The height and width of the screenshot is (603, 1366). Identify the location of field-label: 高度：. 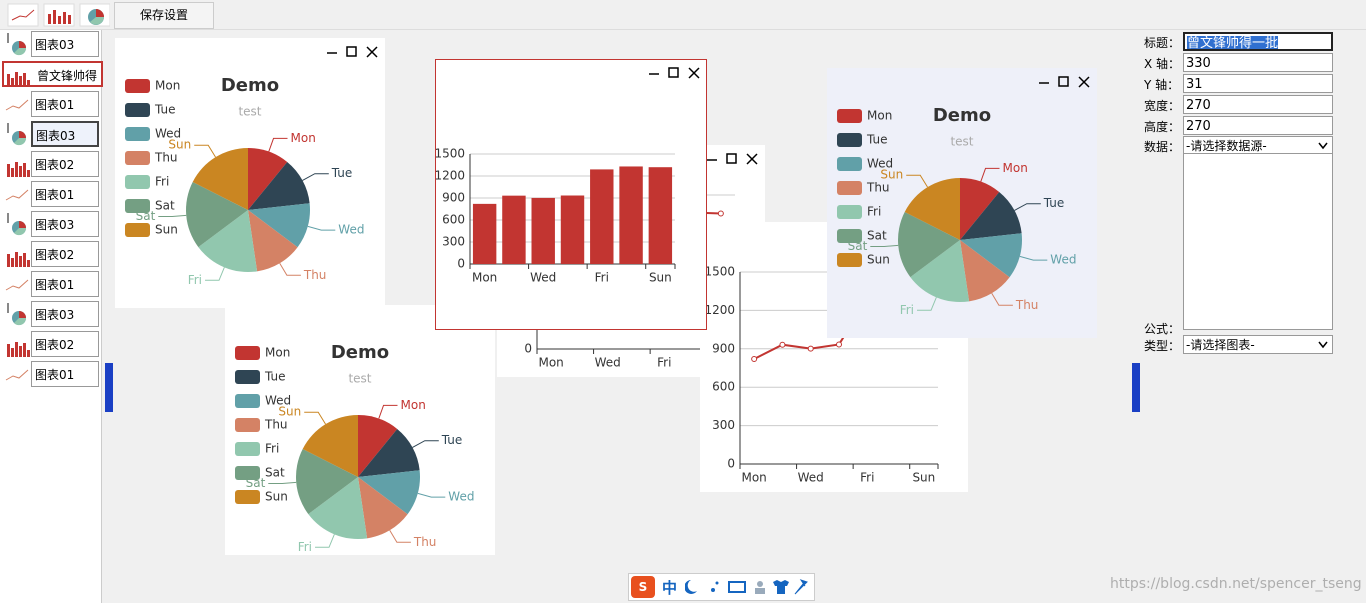
(1162, 127).